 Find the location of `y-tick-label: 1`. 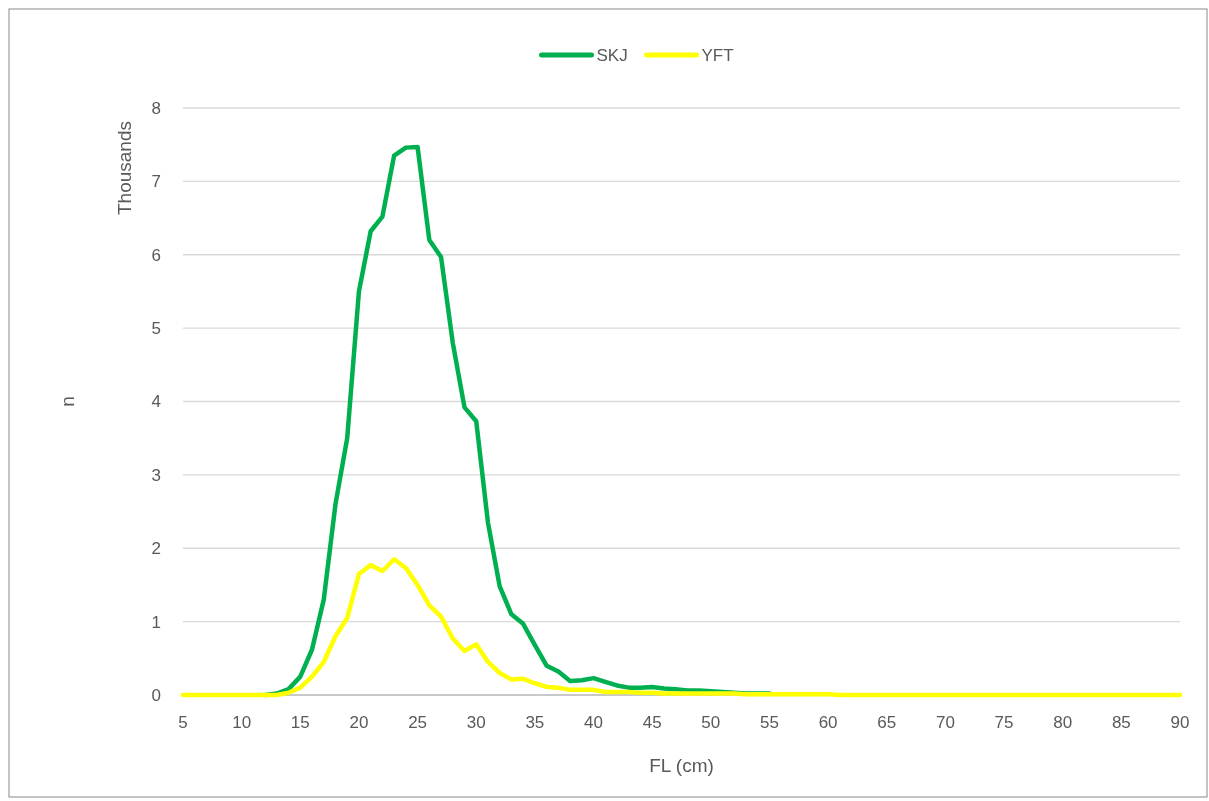

y-tick-label: 1 is located at coordinates (156, 622).